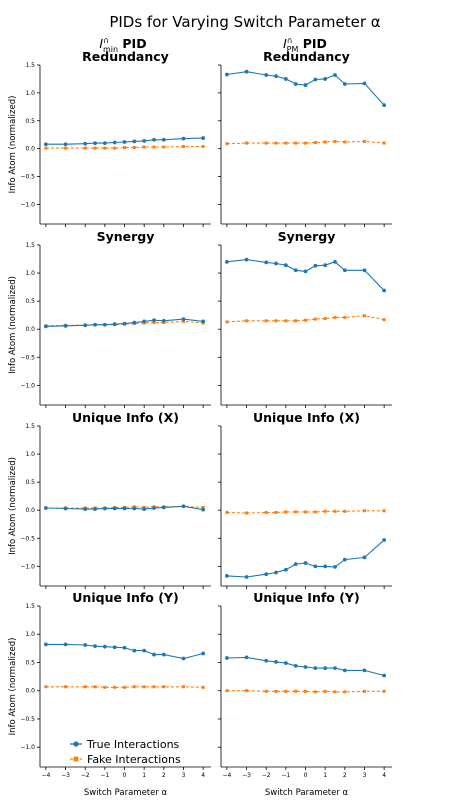  I want to click on panel-title: Synergy, so click(126, 236).